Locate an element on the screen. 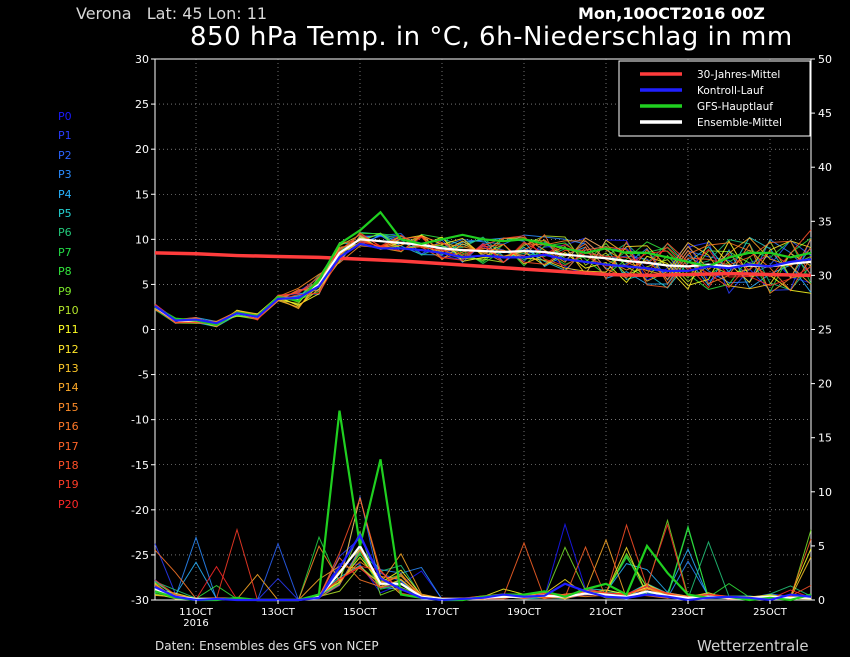 This screenshot has width=850, height=657. series-line-30-jahres-mittel is located at coordinates (483, 264).